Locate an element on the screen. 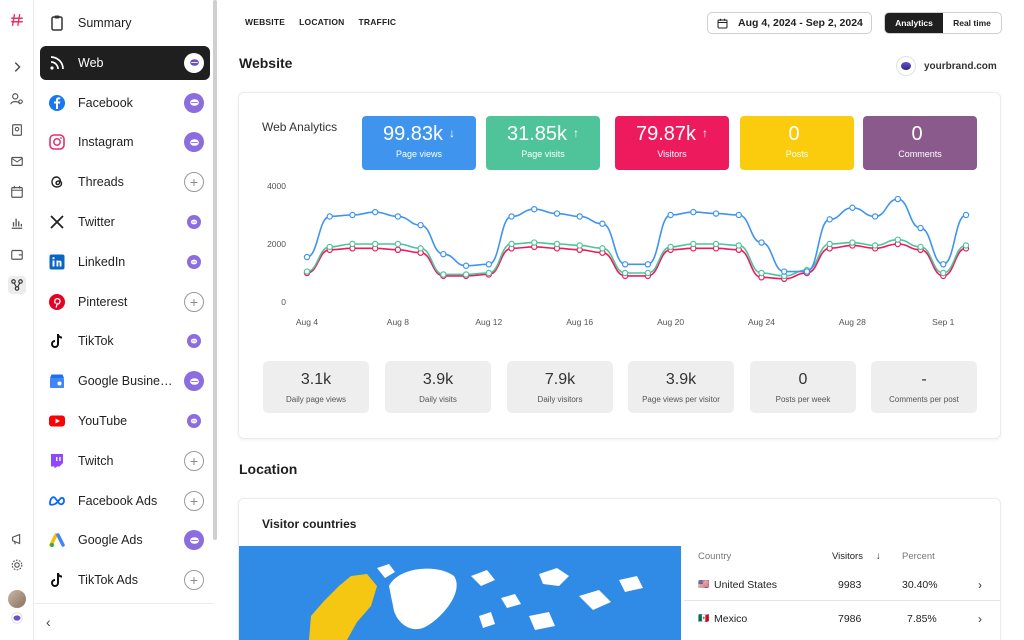  collapse-sidebar-button: ‹ is located at coordinates (48, 622).